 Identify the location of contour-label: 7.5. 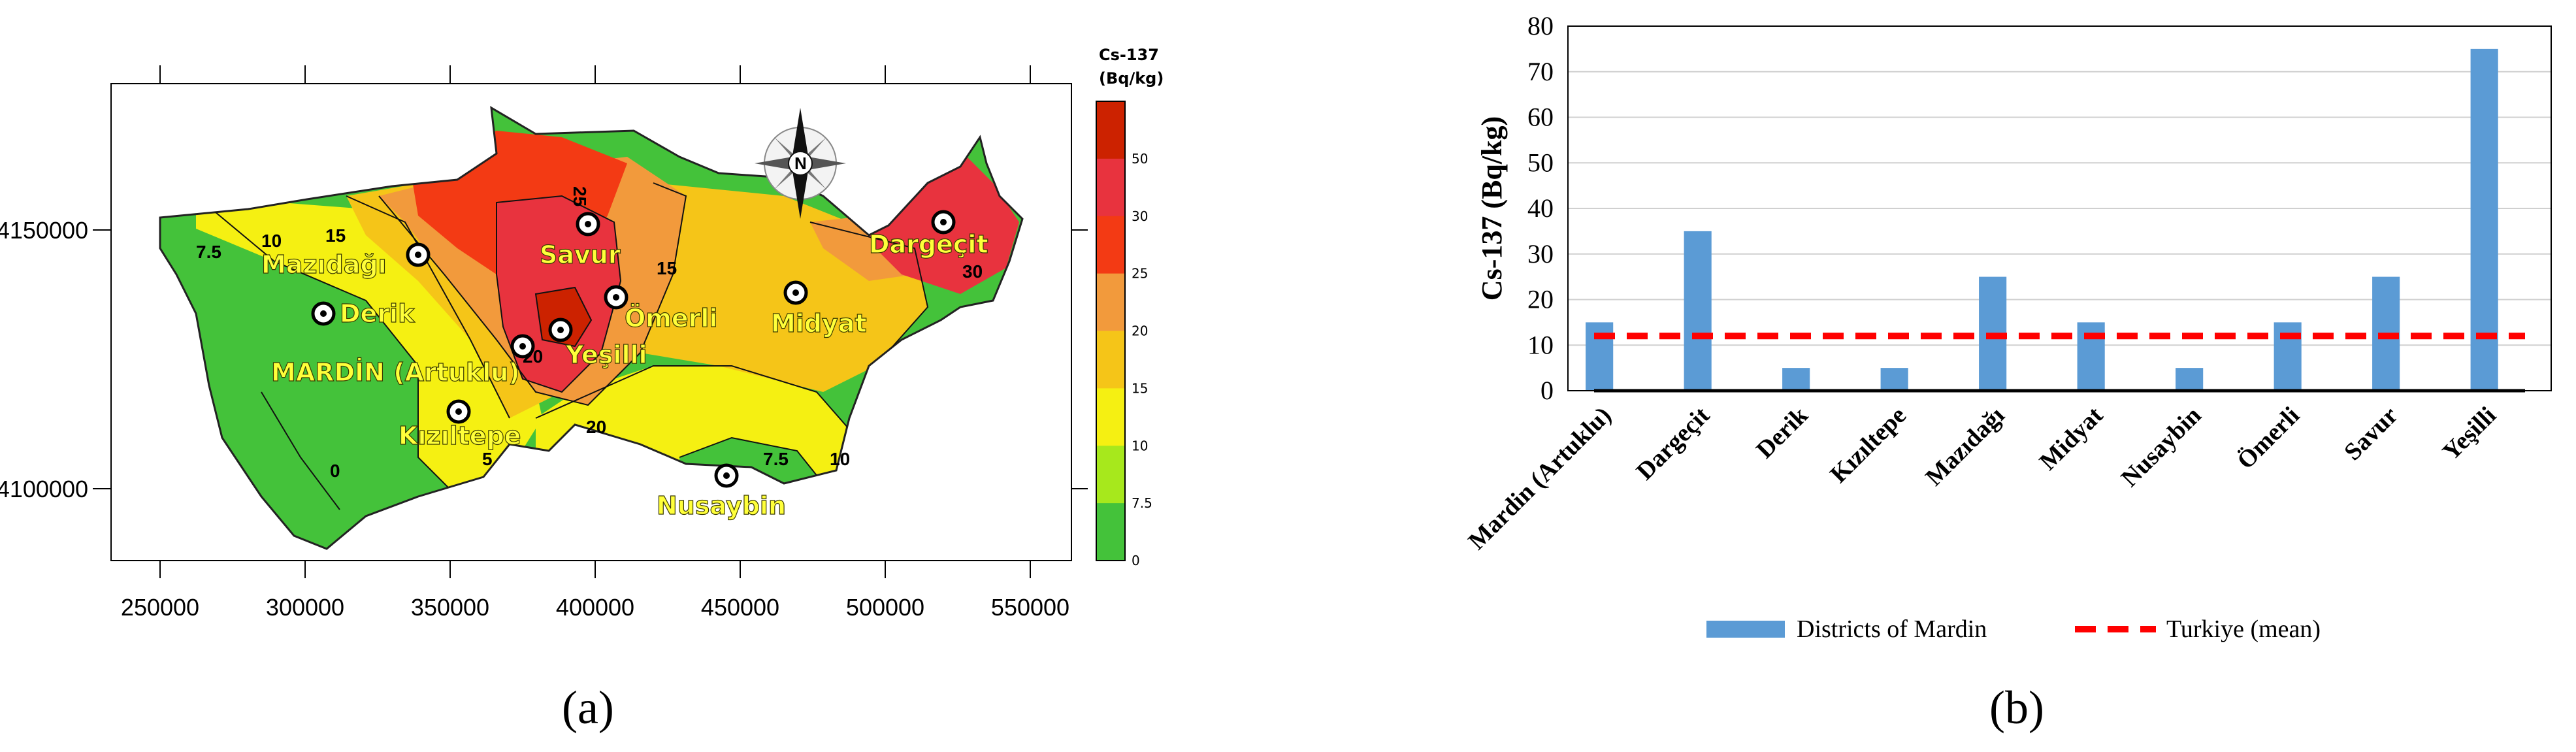
(776, 459).